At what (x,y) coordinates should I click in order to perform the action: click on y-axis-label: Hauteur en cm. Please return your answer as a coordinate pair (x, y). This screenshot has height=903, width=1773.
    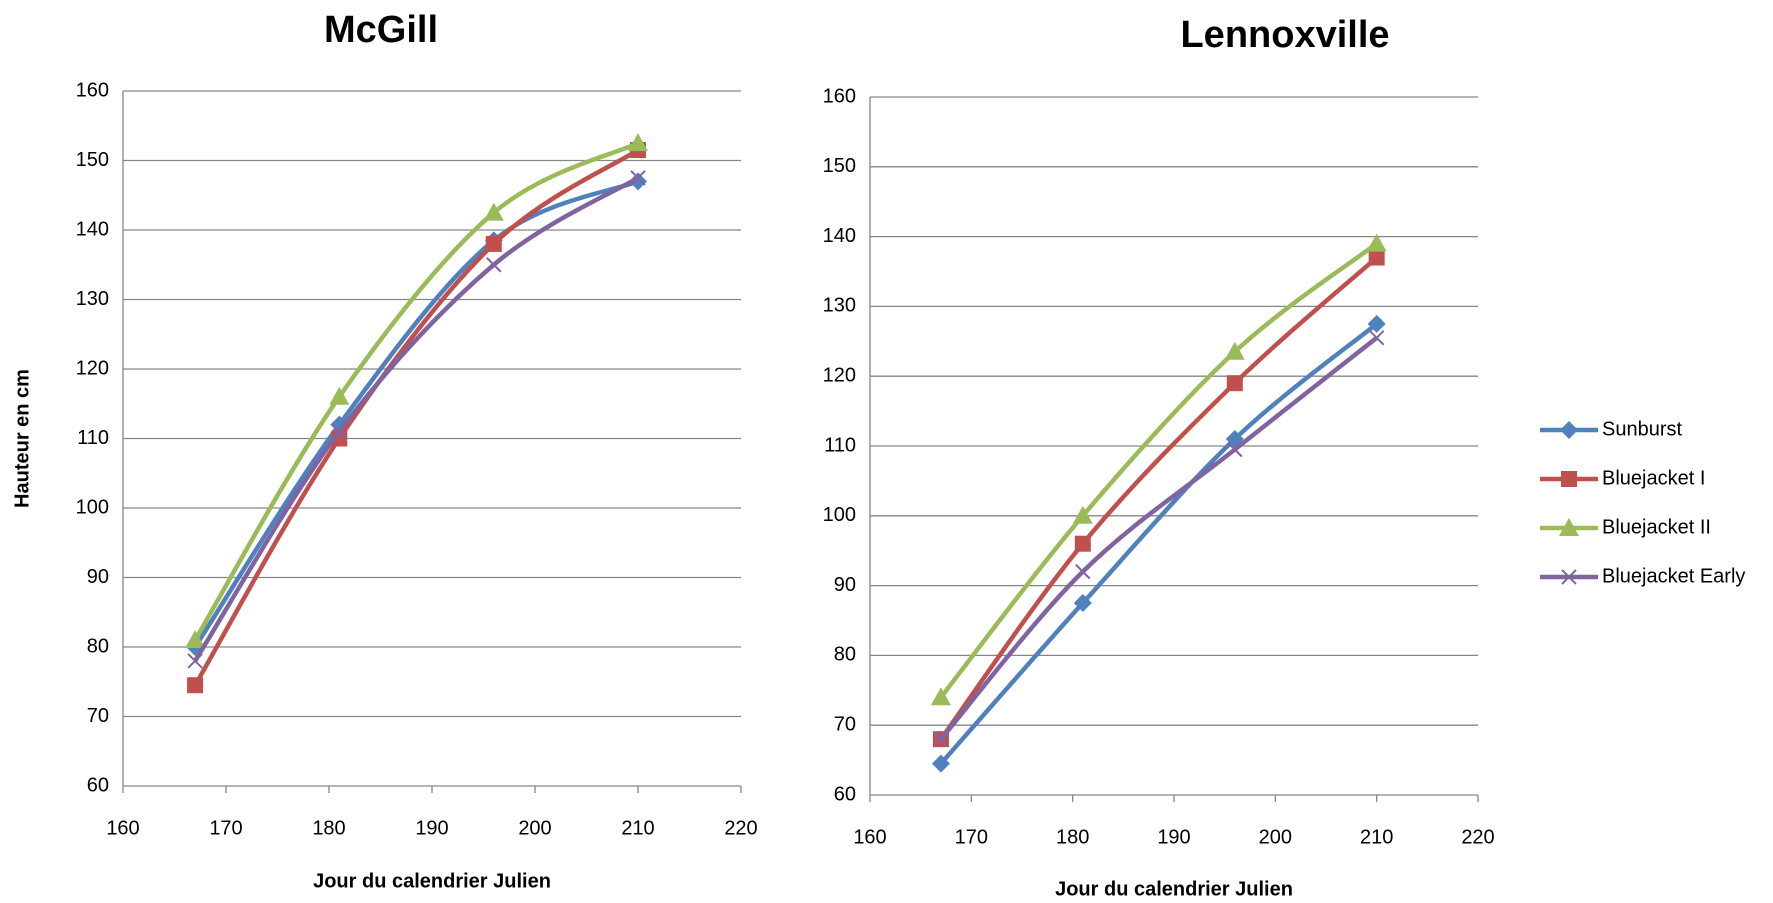
    Looking at the image, I should click on (22, 438).